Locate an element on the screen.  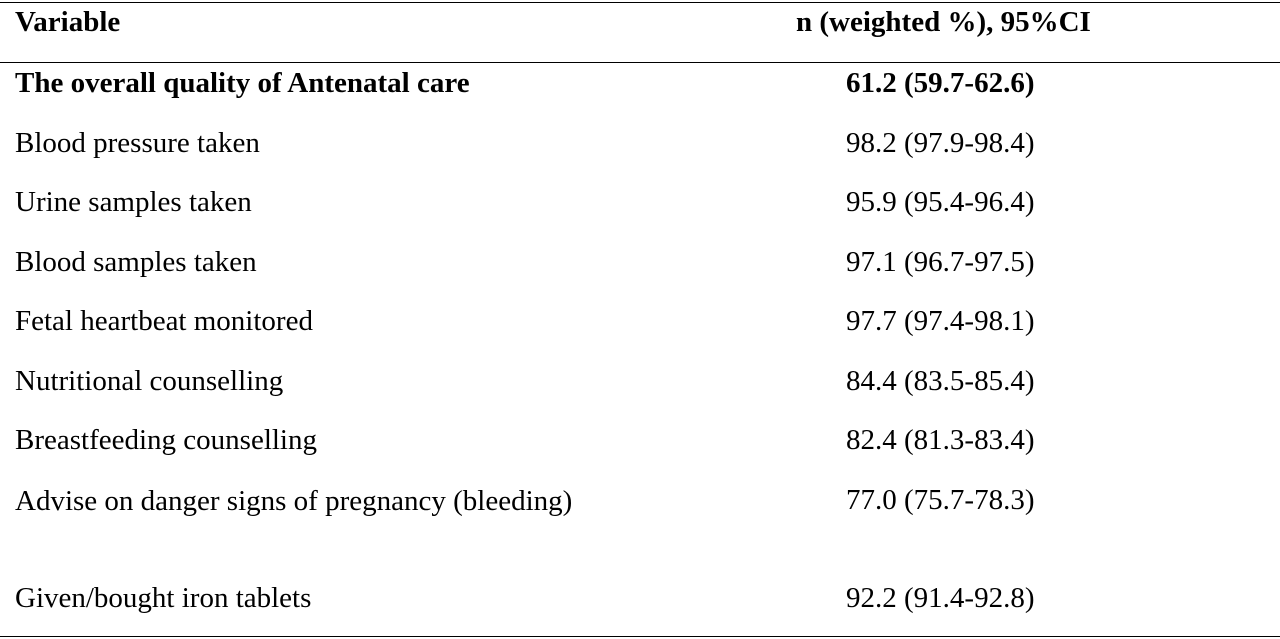
header-variable: Variable is located at coordinates (68, 22).